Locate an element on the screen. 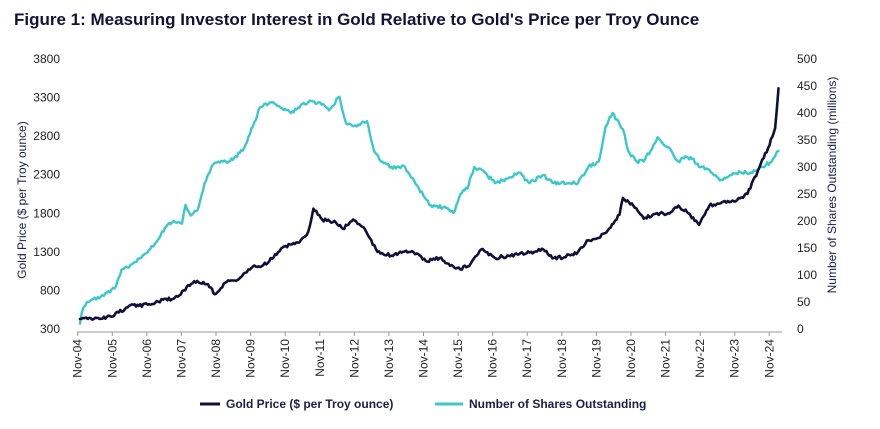 The width and height of the screenshot is (880, 429). right-tick-label: 0 is located at coordinates (800, 329).